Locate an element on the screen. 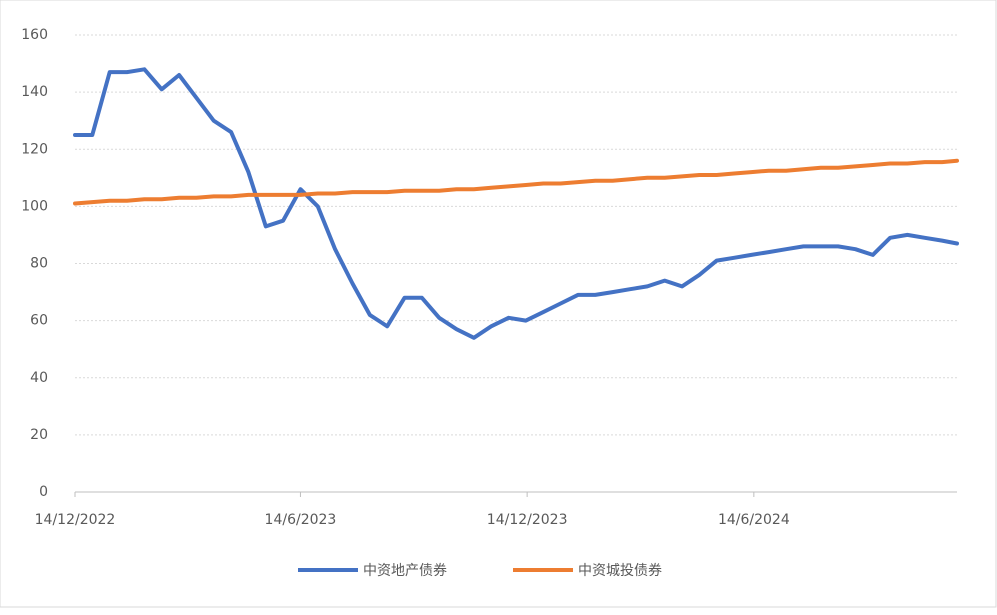  y-tick-label: 80 is located at coordinates (39, 264).